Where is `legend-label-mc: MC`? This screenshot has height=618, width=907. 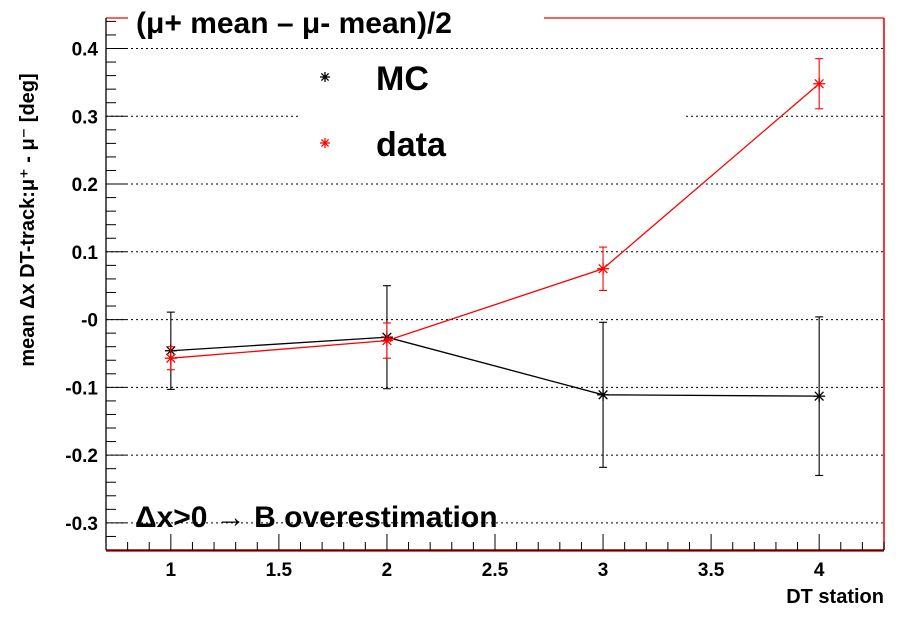
legend-label-mc: MC is located at coordinates (402, 79).